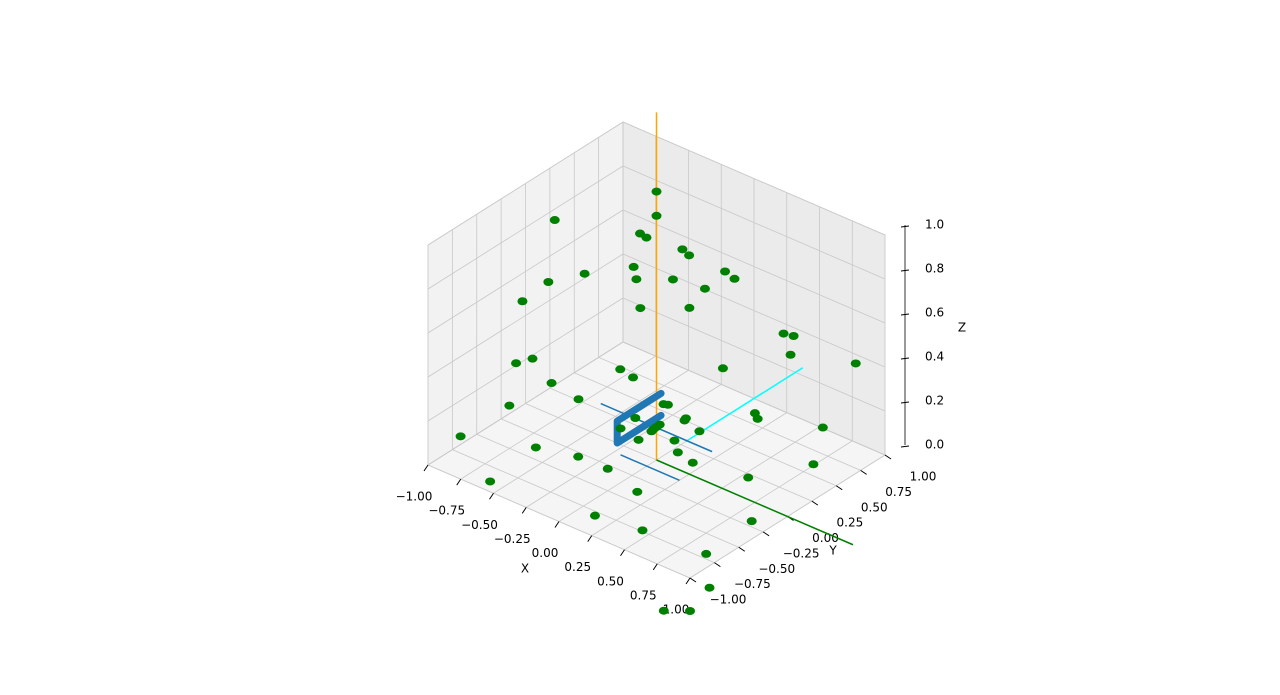 This screenshot has height=695, width=1280. What do you see at coordinates (934, 313) in the screenshot?
I see `z-tick-label: 0.6` at bounding box center [934, 313].